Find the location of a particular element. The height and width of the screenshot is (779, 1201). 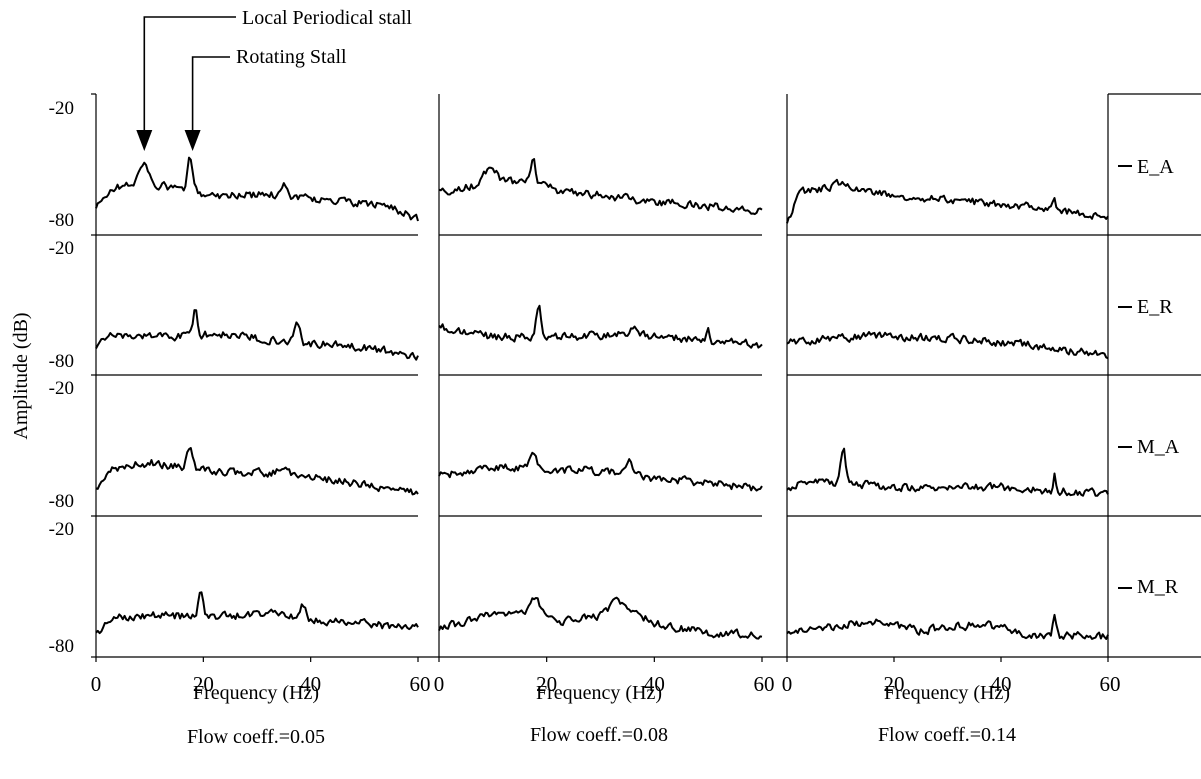

panel-title: Flow coeff.=0.05 is located at coordinates (256, 737).